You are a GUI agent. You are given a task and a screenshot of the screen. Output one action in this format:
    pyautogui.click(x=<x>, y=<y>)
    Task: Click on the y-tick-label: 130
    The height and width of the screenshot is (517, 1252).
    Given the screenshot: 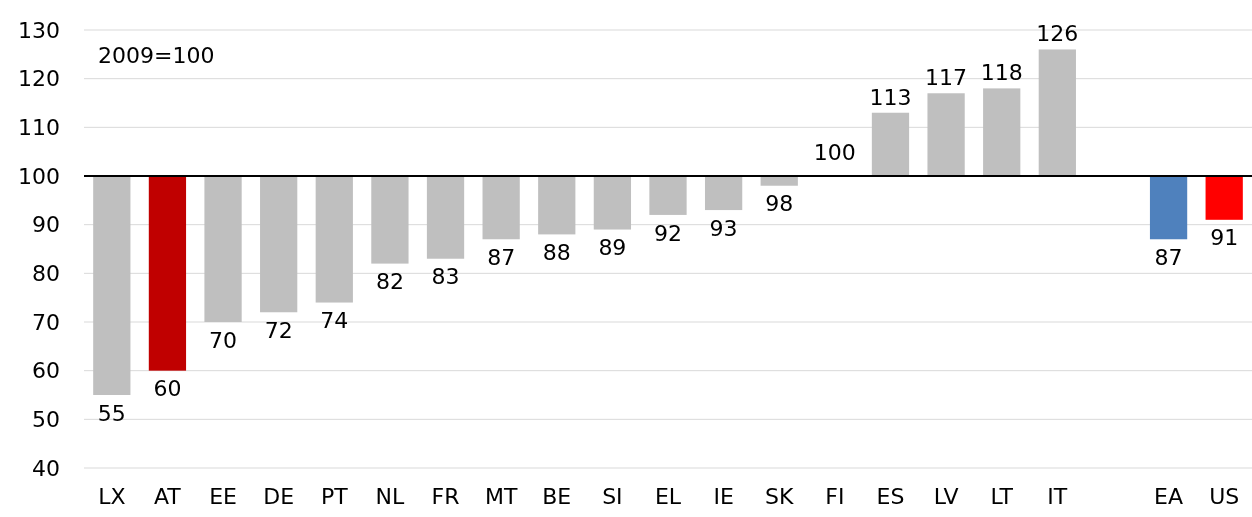 What is the action you would take?
    pyautogui.click(x=39, y=30)
    